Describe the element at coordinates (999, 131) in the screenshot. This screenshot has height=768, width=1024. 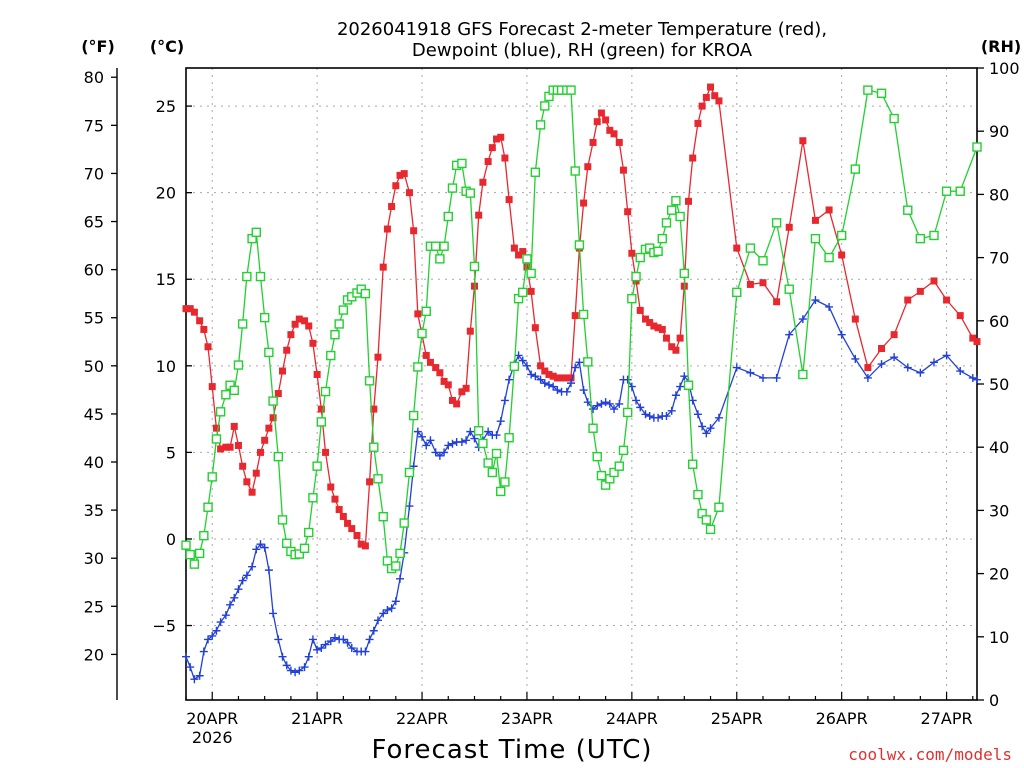
I see `rh-tick-label: 90` at that location.